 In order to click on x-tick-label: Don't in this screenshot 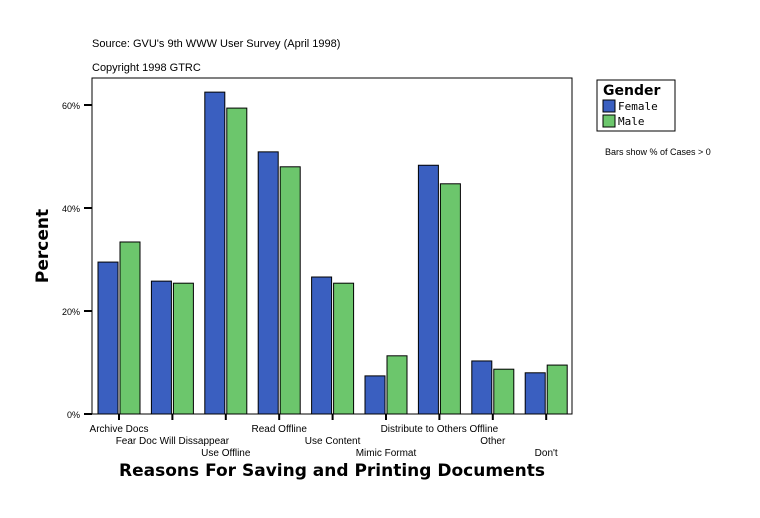, I will do `click(546, 453)`.